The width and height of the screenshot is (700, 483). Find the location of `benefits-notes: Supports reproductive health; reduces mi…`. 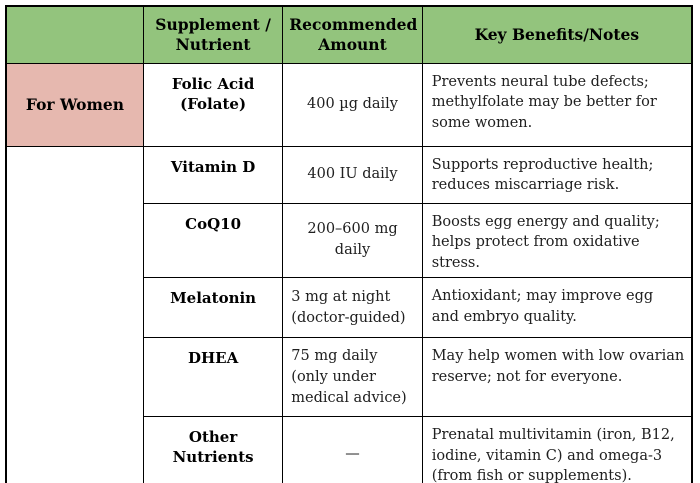

benefits-notes: Supports reproductive health; reduces mi… is located at coordinates (557, 174).